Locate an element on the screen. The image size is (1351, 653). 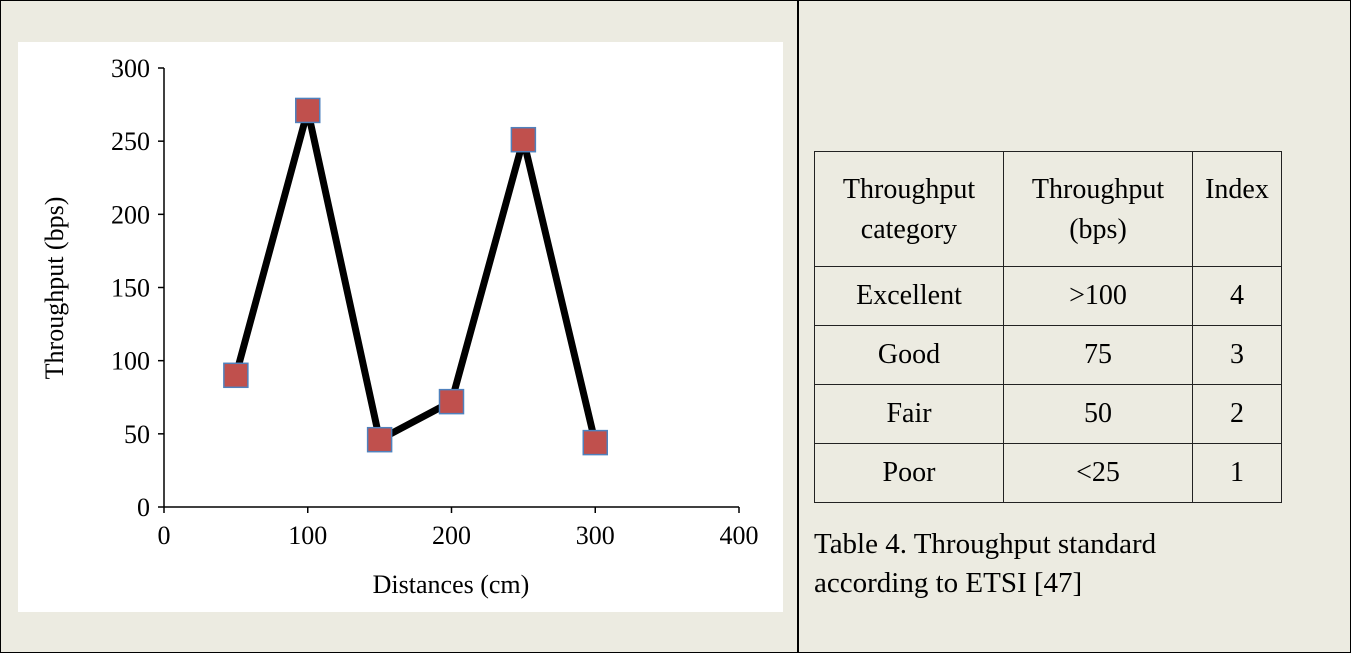
table-row: Fair 50 2 is located at coordinates (1048, 414).